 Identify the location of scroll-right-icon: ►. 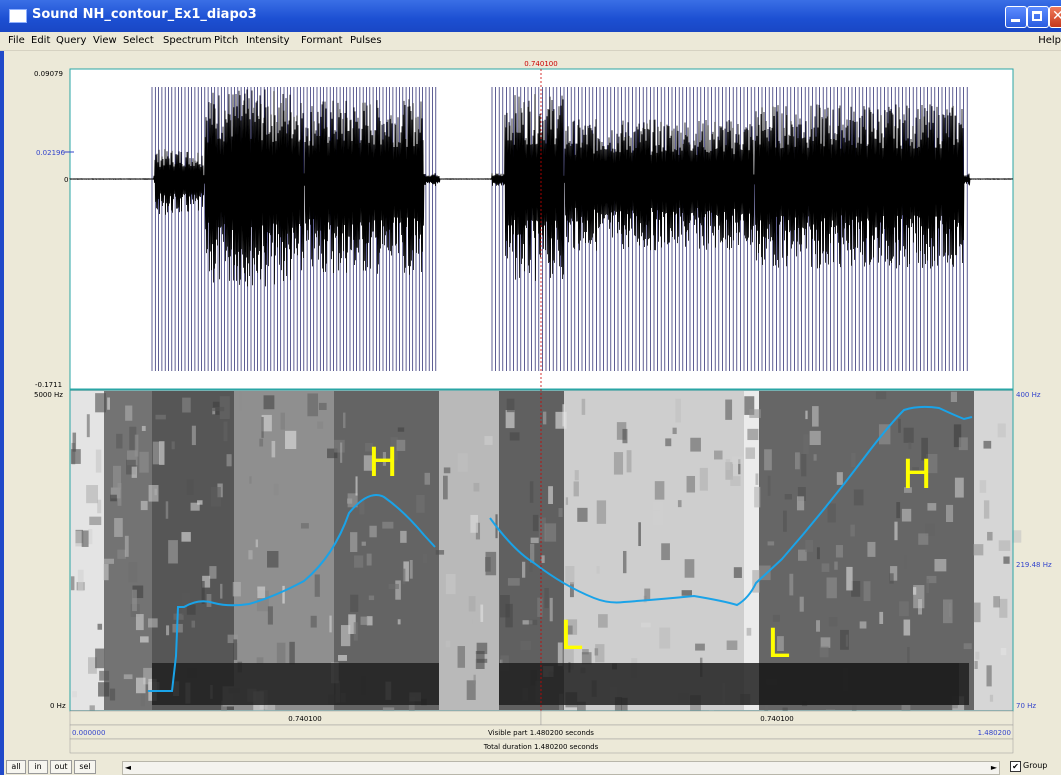
(994, 767).